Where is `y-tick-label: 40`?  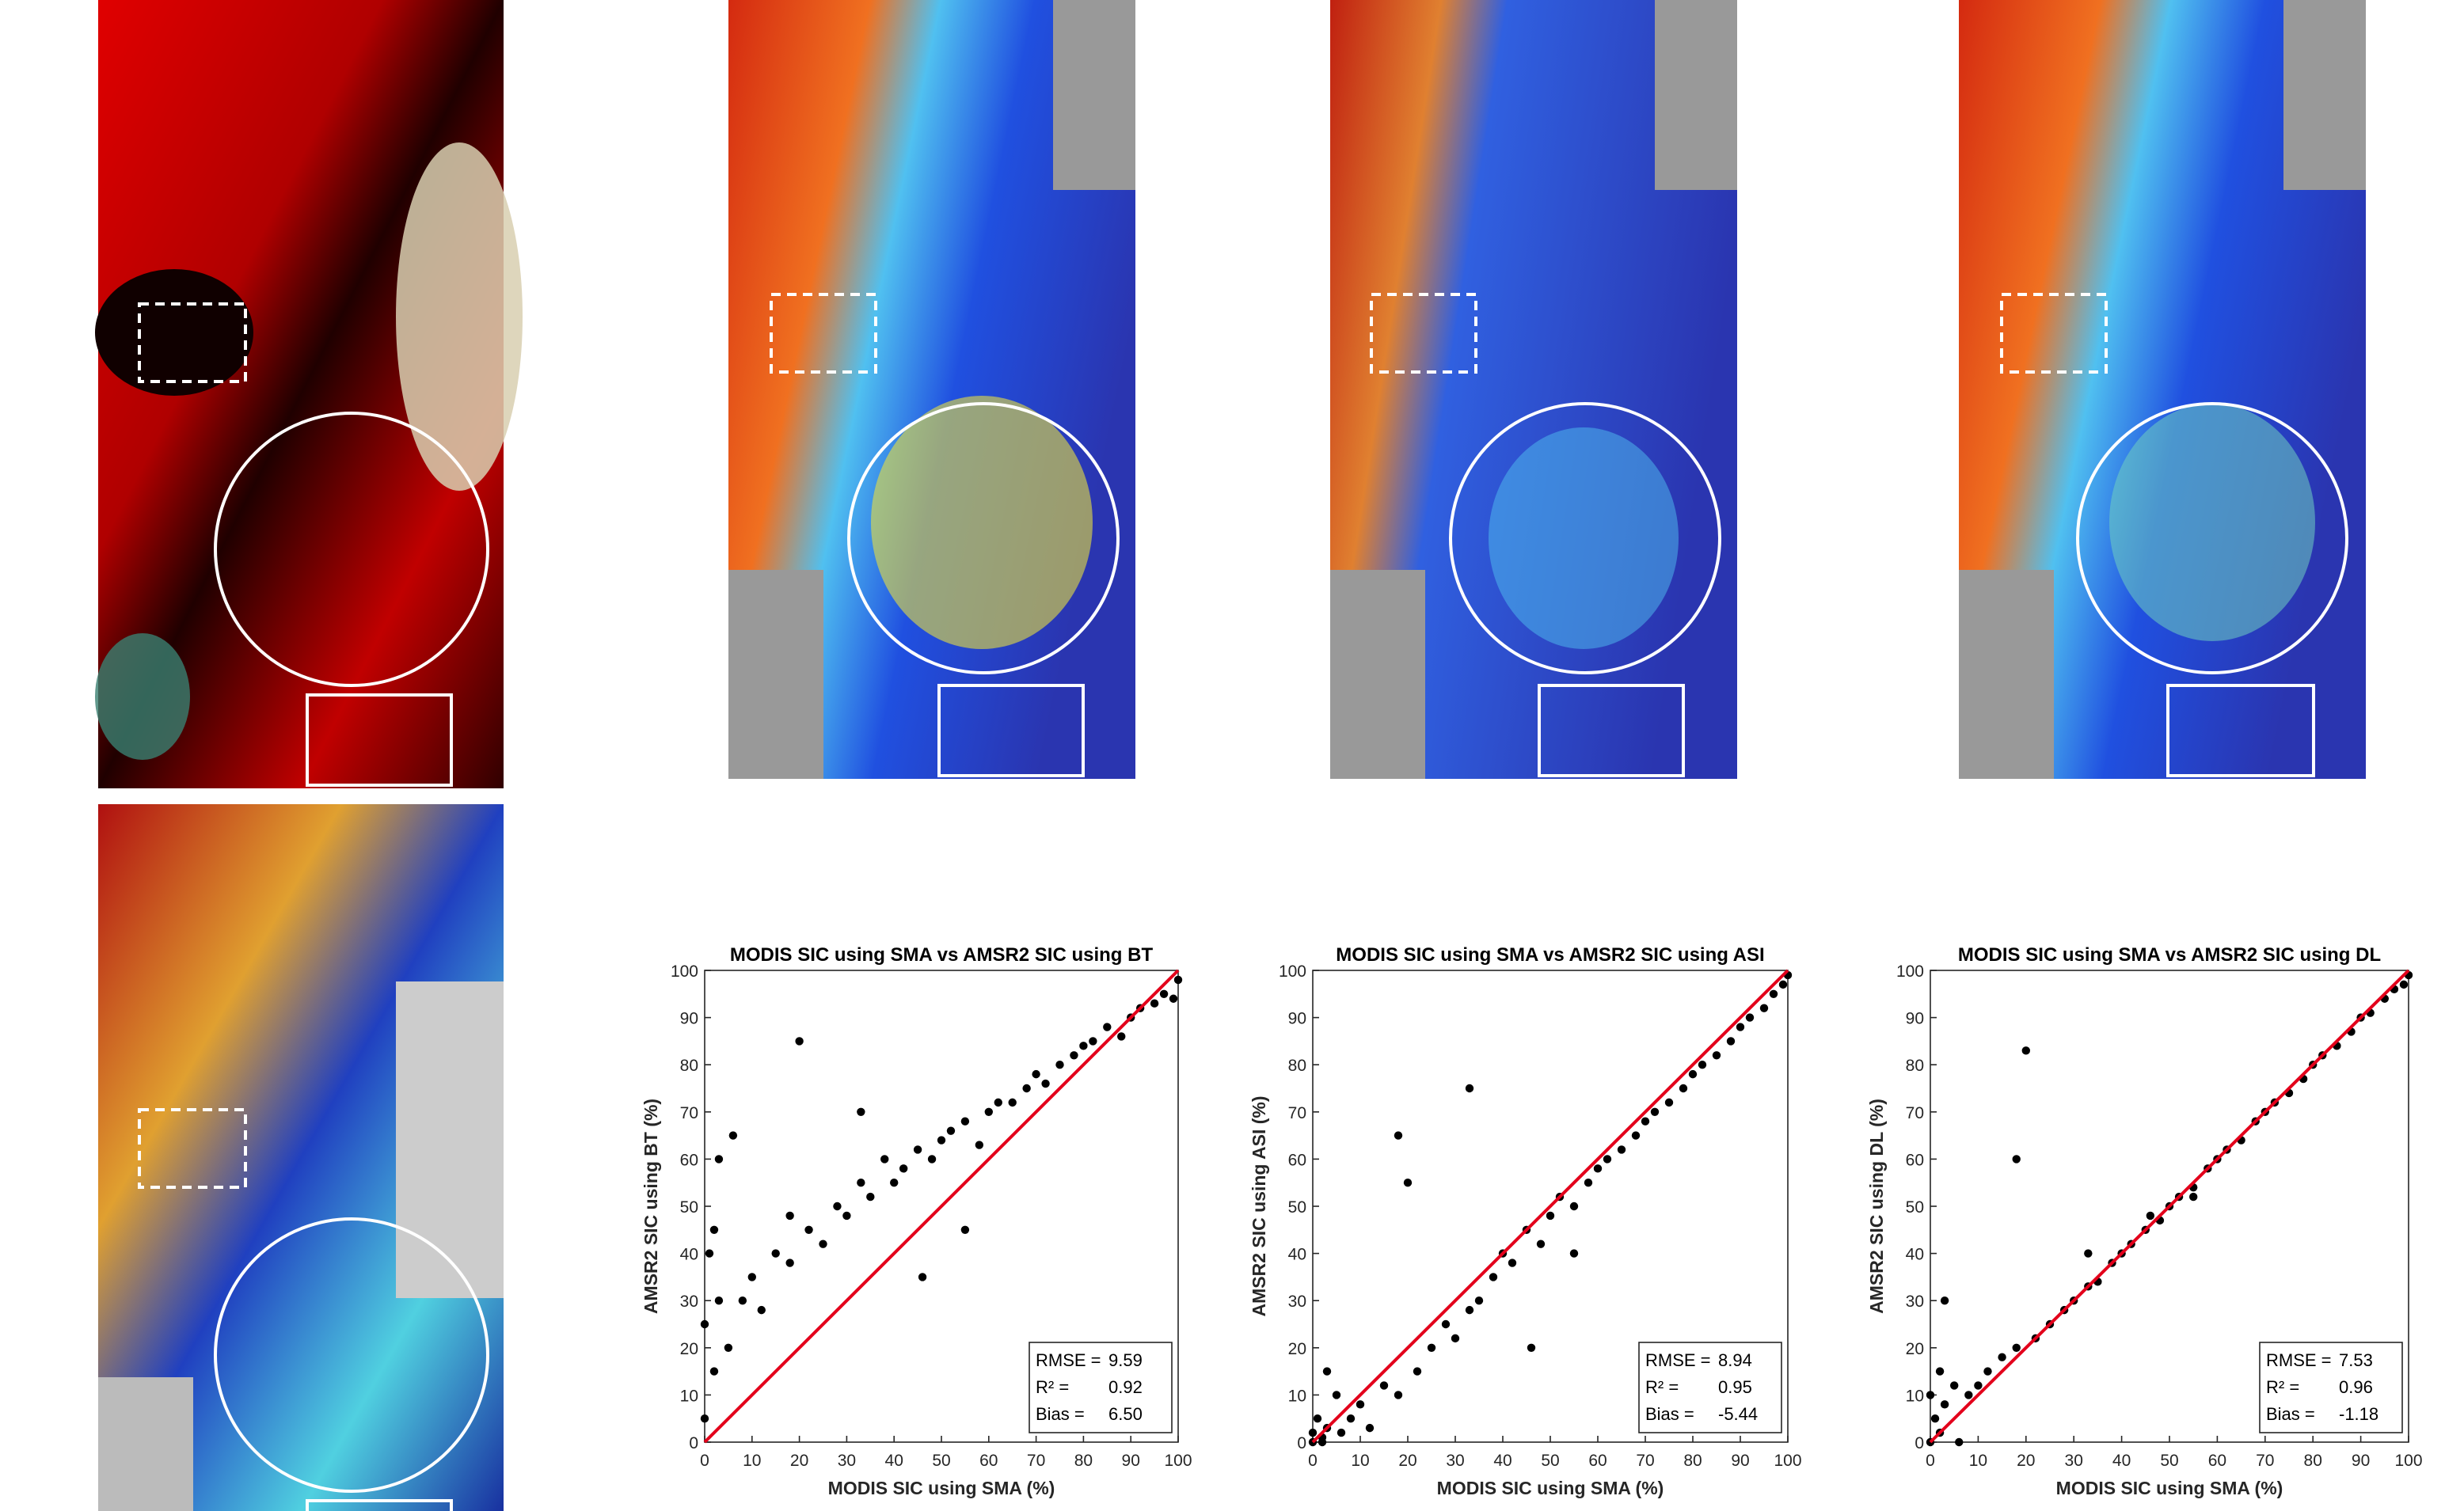
y-tick-label: 40 is located at coordinates (689, 1255).